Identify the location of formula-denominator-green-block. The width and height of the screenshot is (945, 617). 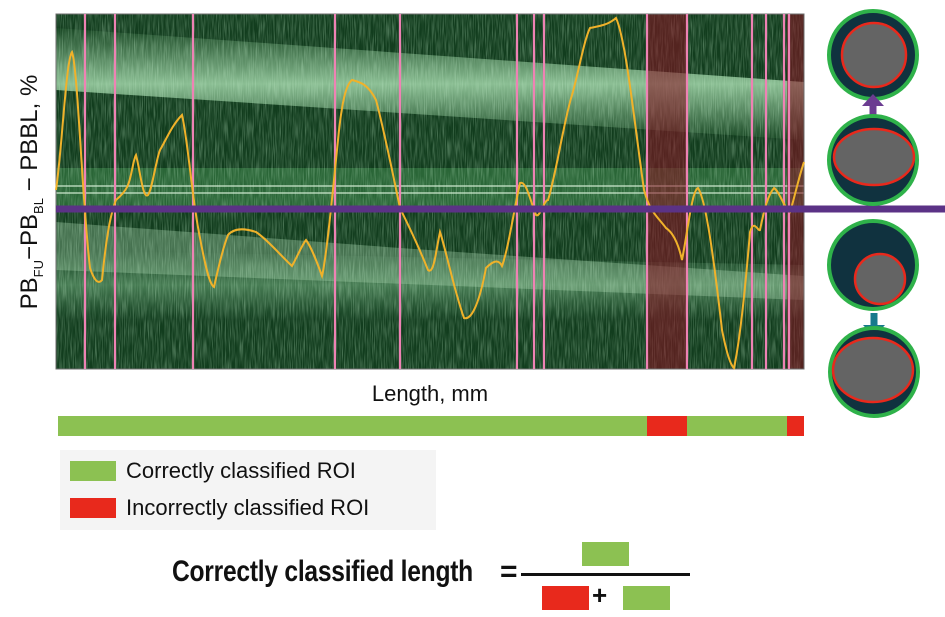
(646, 598).